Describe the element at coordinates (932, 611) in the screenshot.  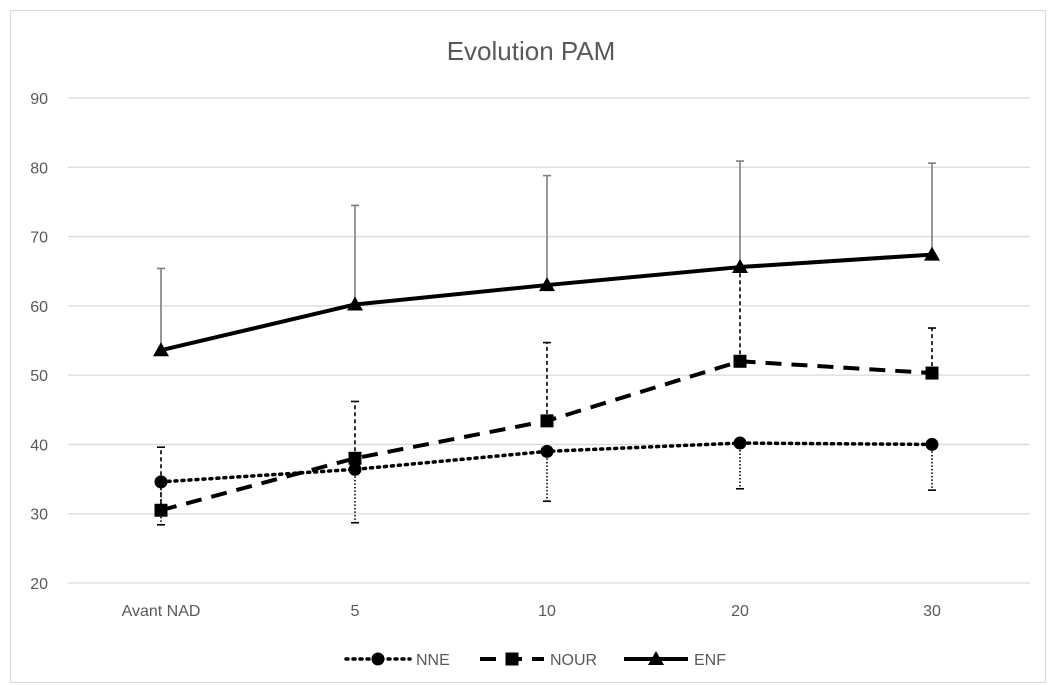
I see `x-tick-label: 30` at that location.